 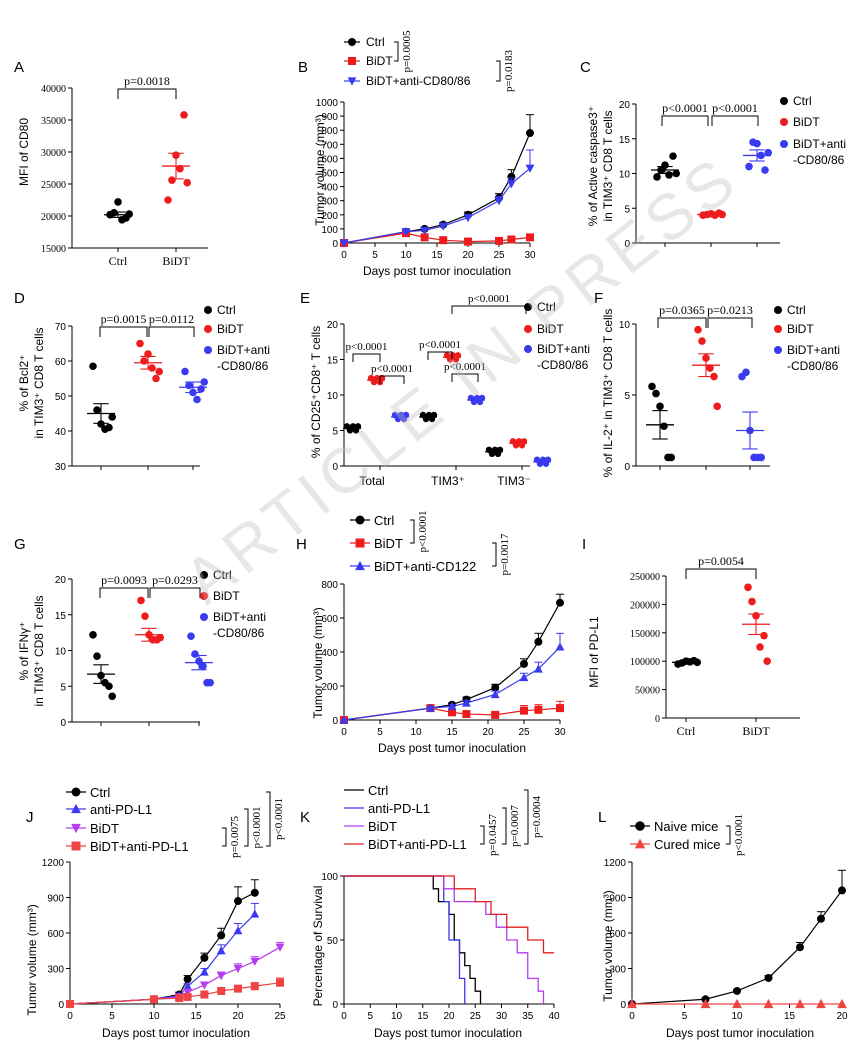 What do you see at coordinates (32, 960) in the screenshot?
I see `y-axis-label: Tumor volume (mm³)` at bounding box center [32, 960].